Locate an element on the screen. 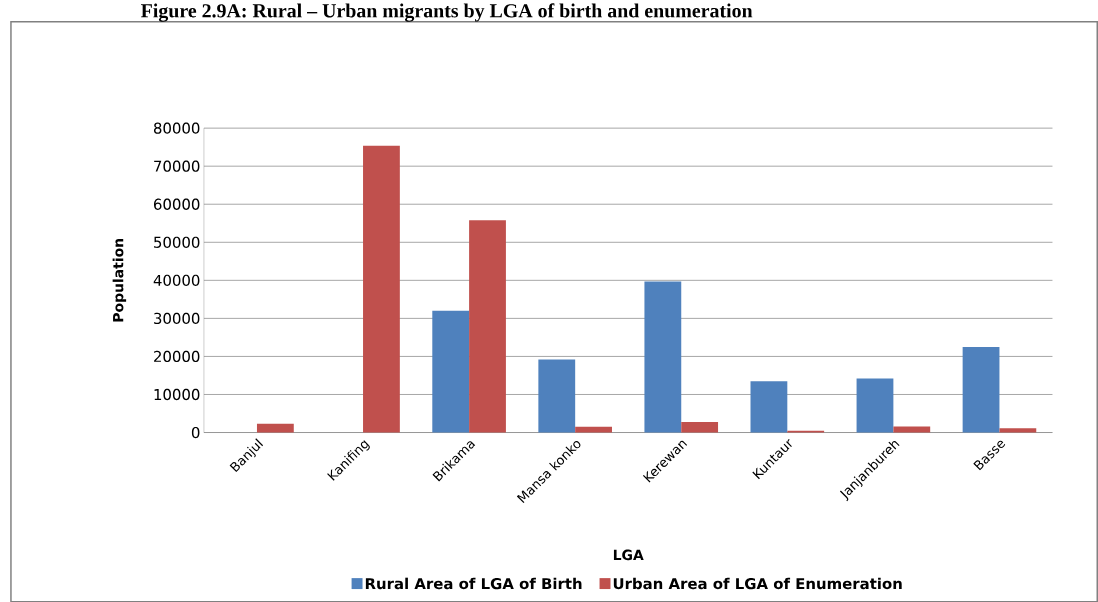 This screenshot has height=602, width=1098. y-axis-title: Population is located at coordinates (119, 280).